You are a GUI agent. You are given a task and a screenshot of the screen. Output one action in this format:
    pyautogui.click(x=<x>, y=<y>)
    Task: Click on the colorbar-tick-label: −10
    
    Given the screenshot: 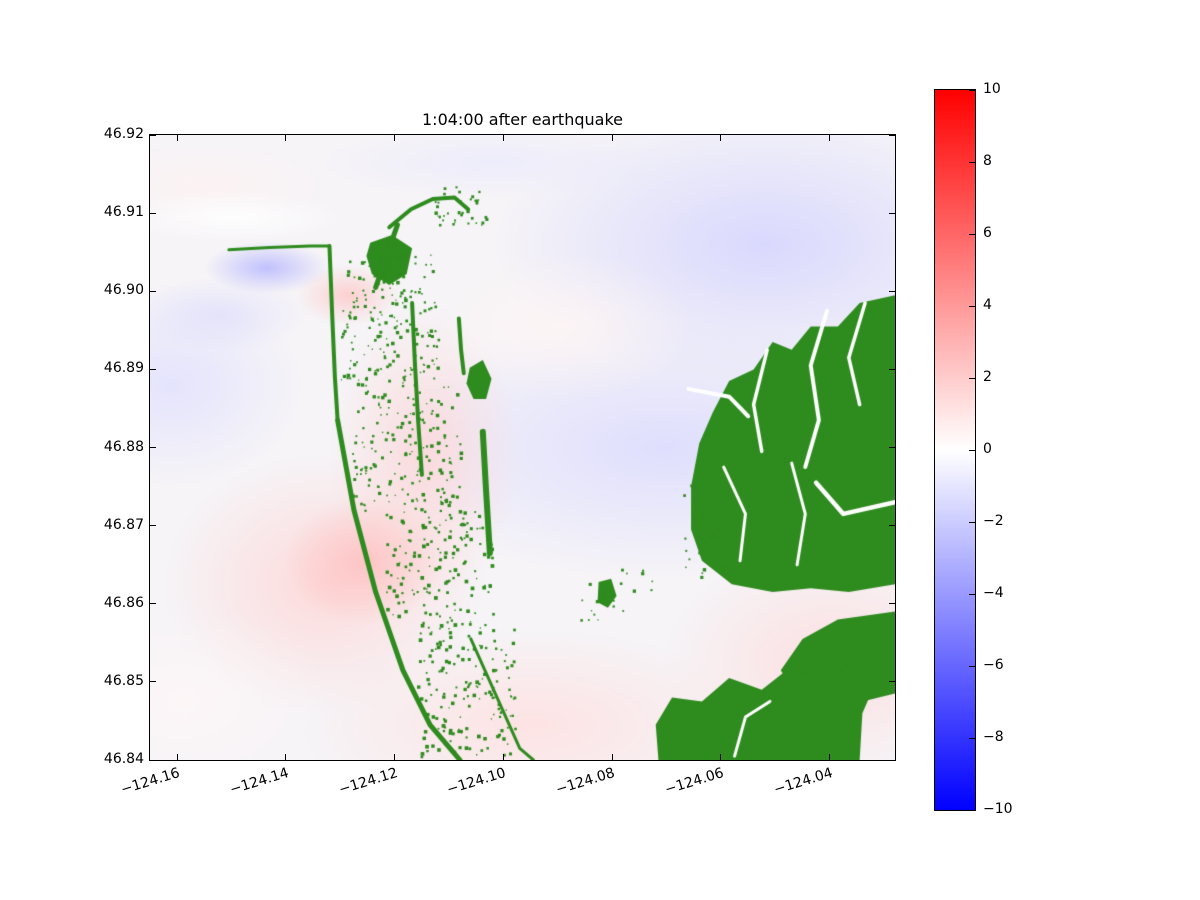 What is the action you would take?
    pyautogui.click(x=998, y=809)
    